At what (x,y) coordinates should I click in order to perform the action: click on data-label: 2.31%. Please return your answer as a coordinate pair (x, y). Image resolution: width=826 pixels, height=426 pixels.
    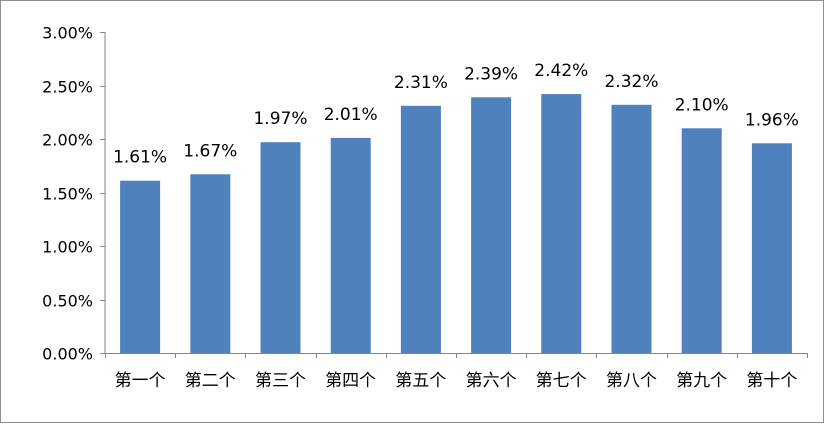
    Looking at the image, I should click on (421, 83).